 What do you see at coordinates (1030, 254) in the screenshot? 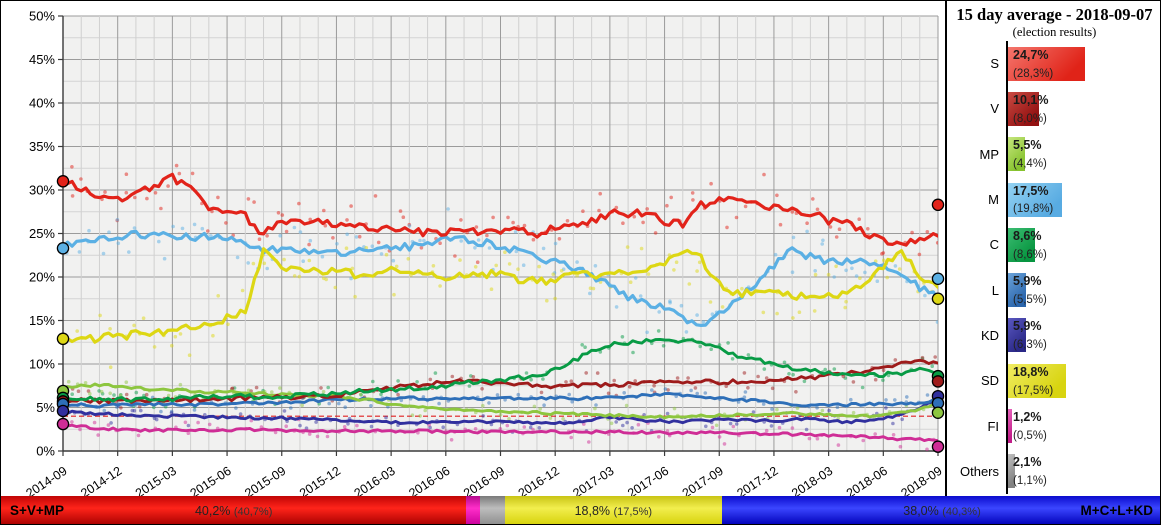
I see `party-election-result: (8,6%)` at bounding box center [1030, 254].